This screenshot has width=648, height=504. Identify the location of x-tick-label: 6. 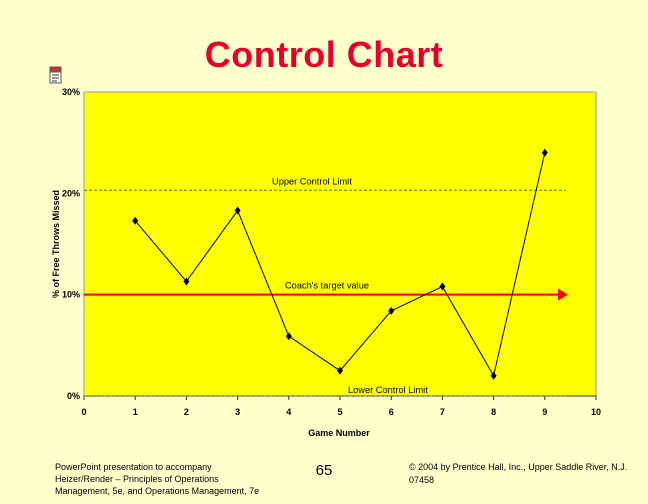
(391, 412).